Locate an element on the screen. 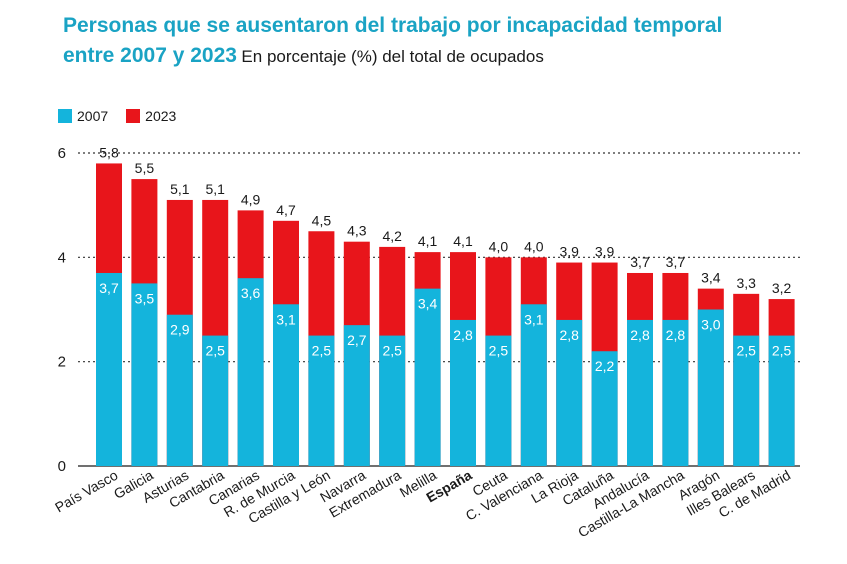 The image size is (847, 564). legend-swatch-2023 is located at coordinates (133, 116).